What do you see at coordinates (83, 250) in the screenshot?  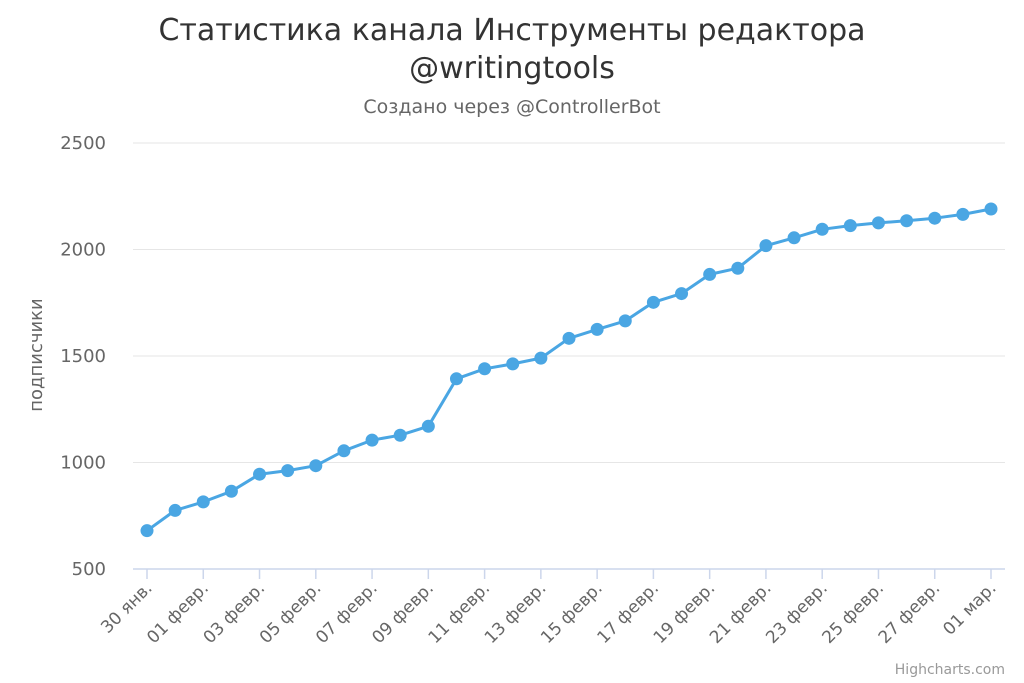 I see `y-tick-label: 2000` at bounding box center [83, 250].